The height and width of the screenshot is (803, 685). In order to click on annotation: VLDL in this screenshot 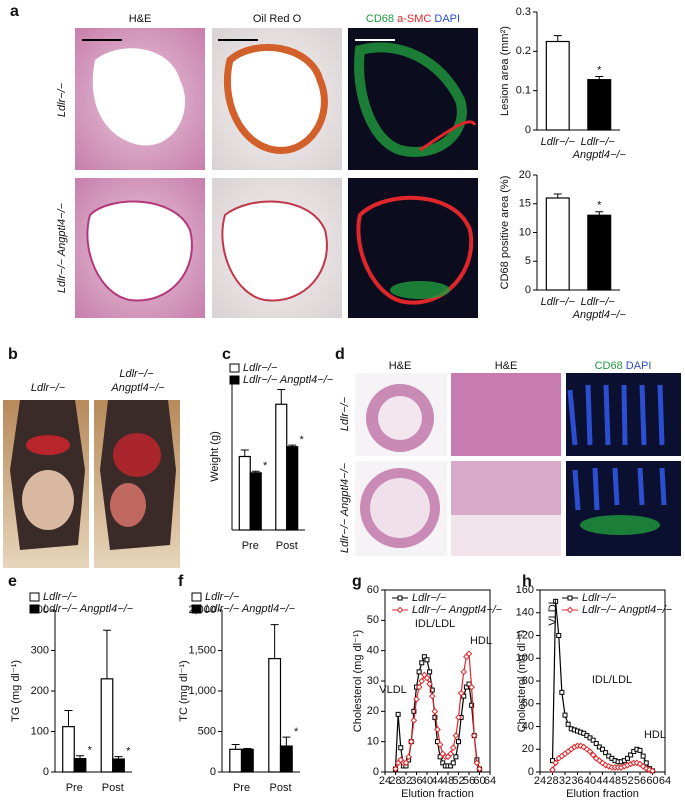, I will do `click(393, 690)`.